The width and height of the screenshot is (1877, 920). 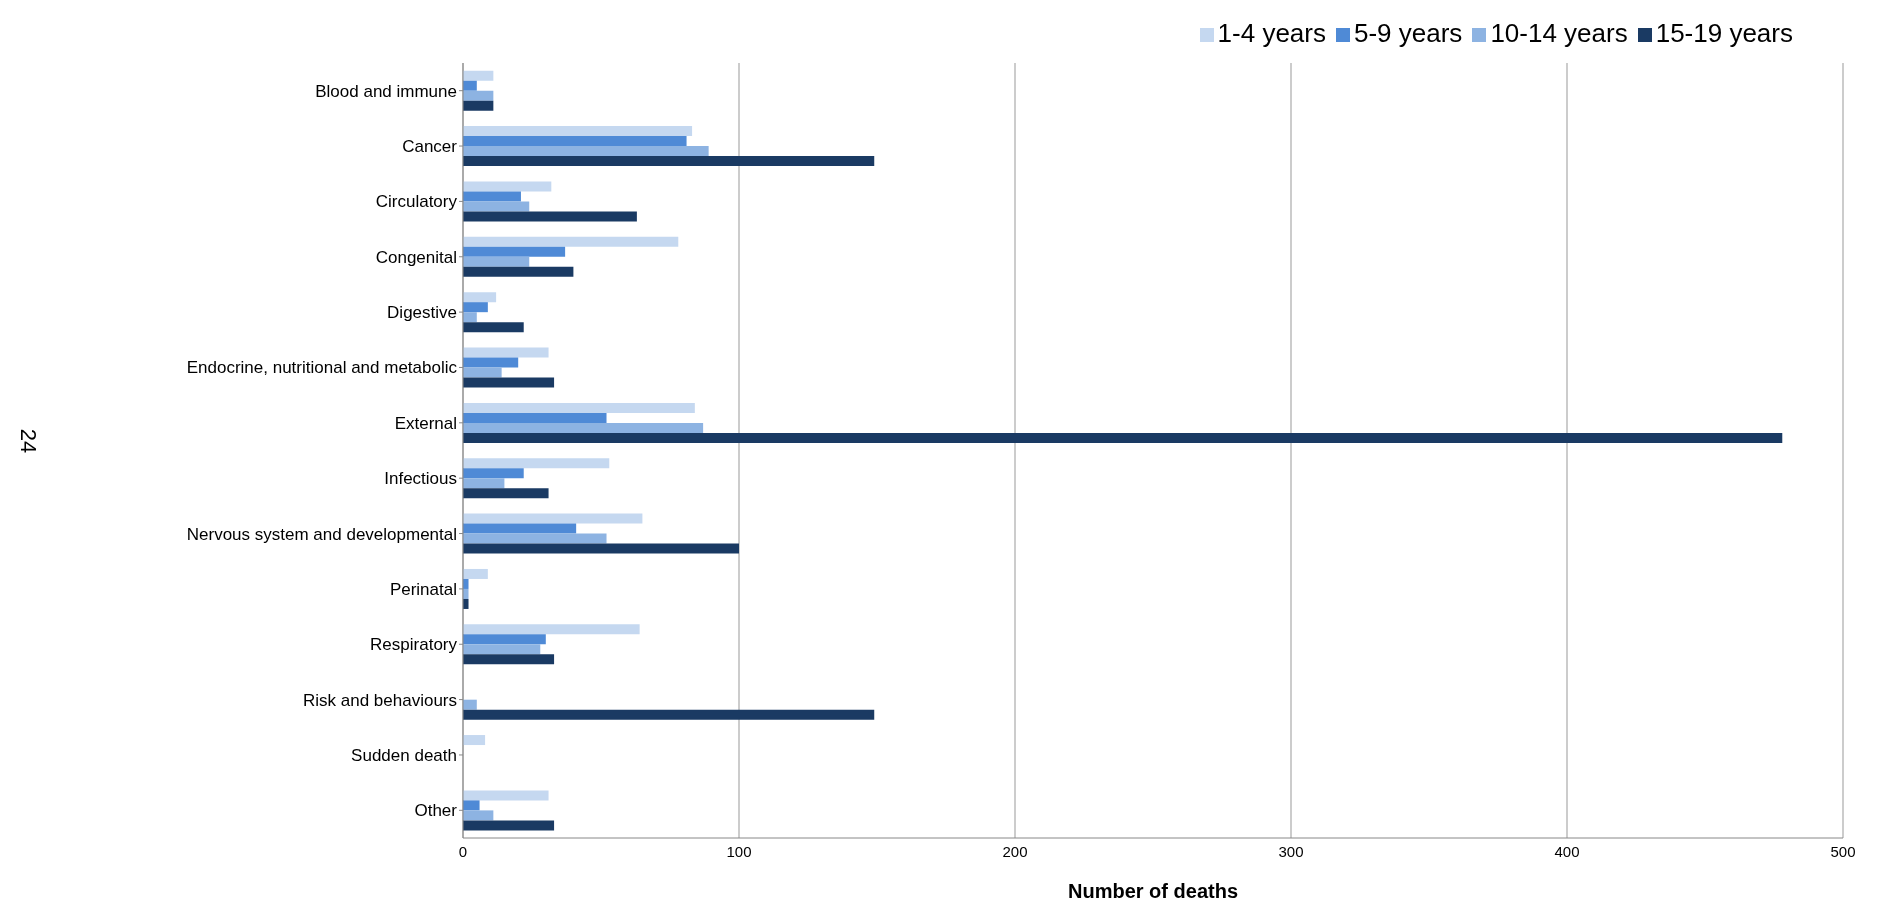 I want to click on y-tick-label: Nervous system and developmental, so click(x=321, y=534).